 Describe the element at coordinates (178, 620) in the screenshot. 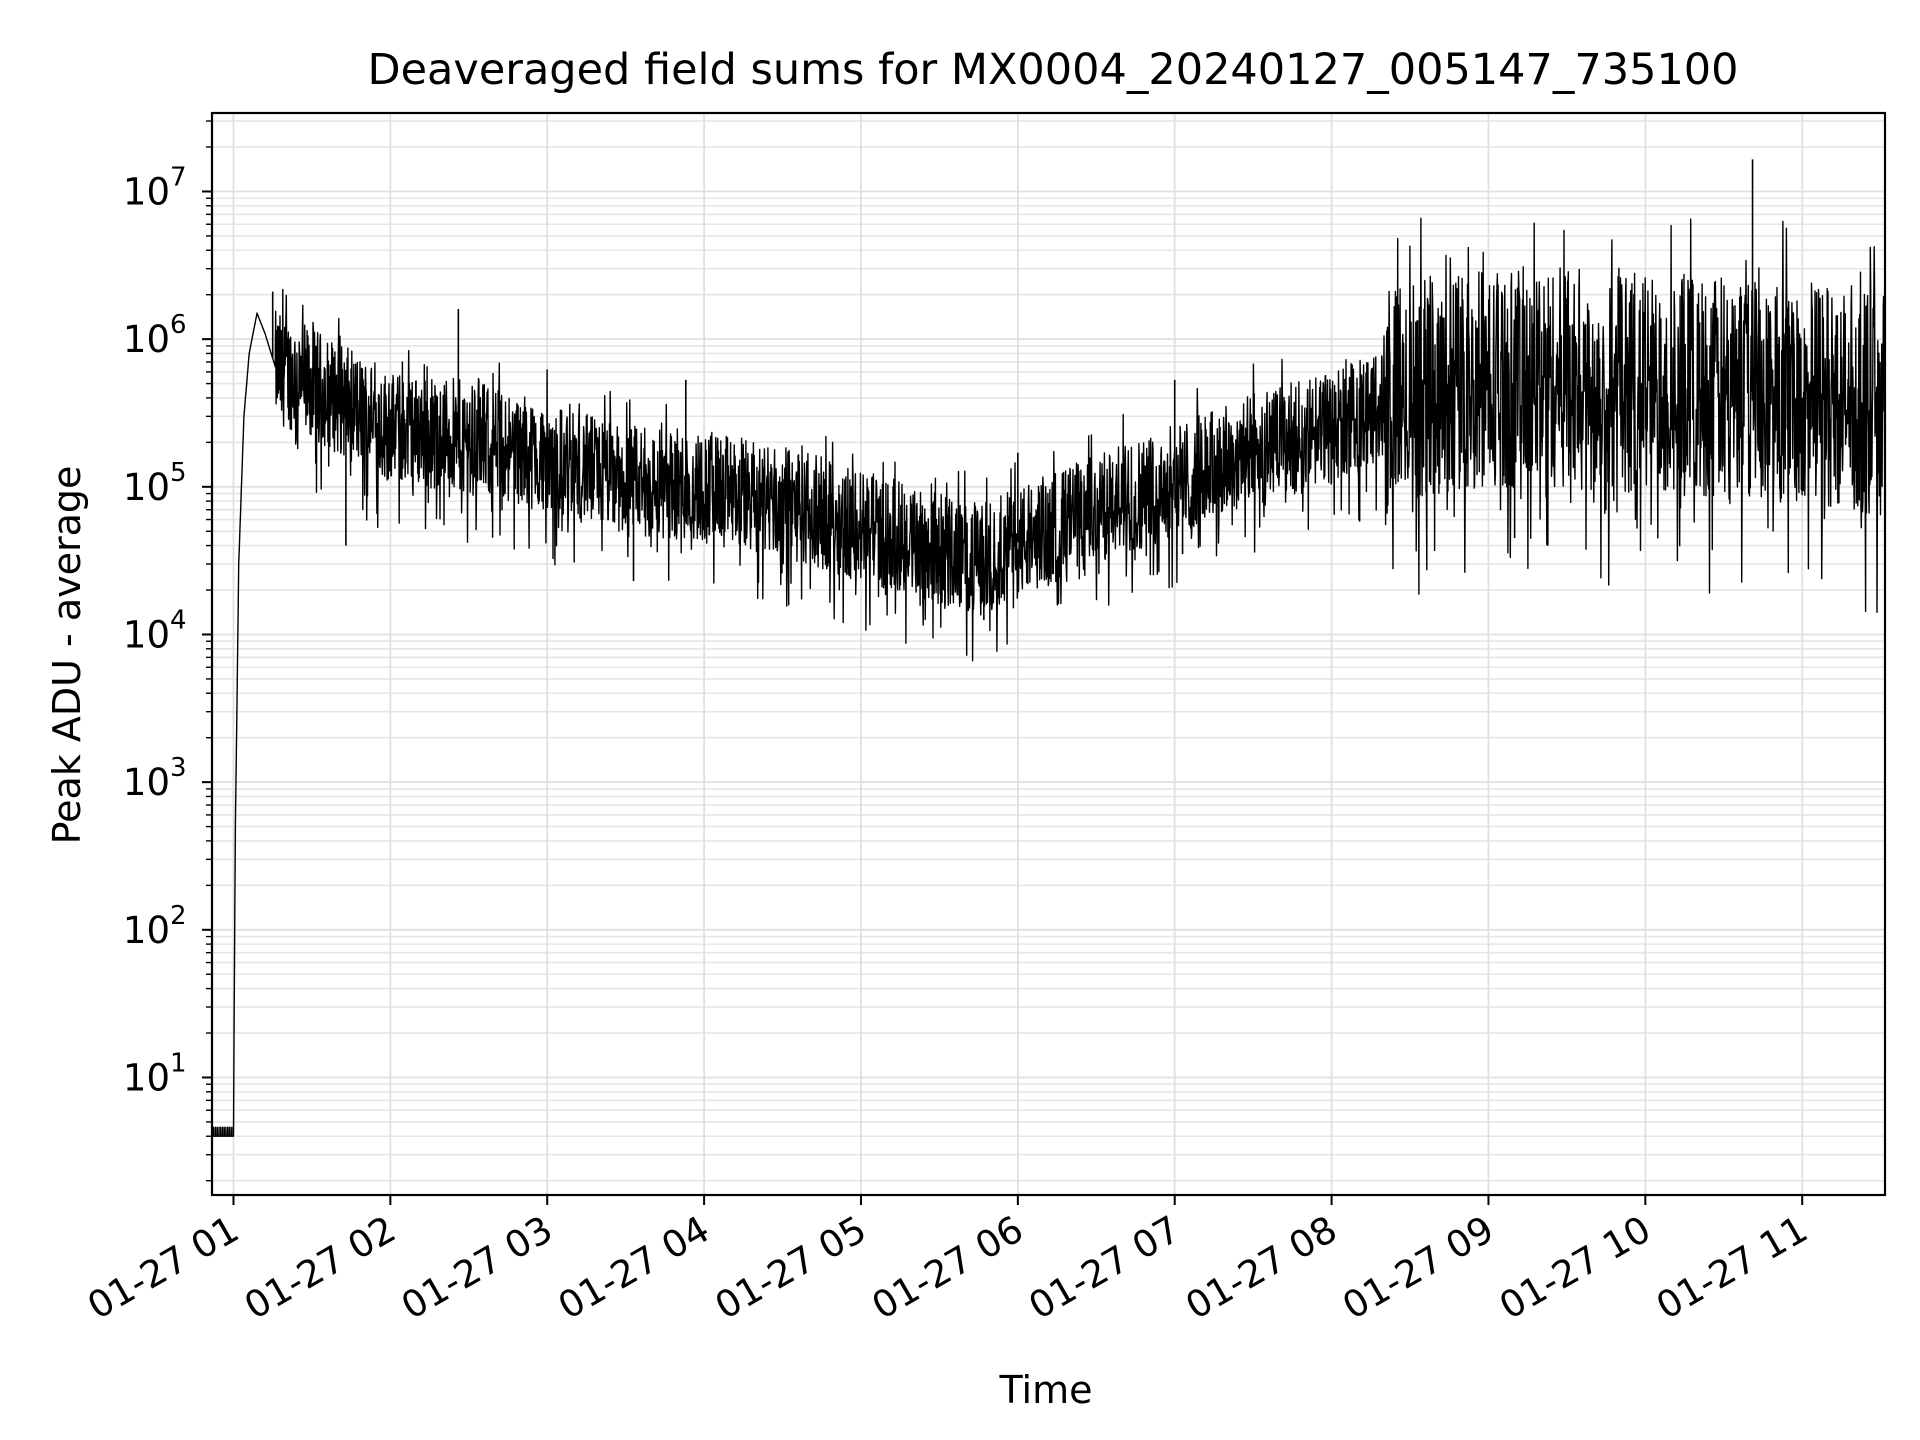

I see `y-tick-exponent: 4` at that location.